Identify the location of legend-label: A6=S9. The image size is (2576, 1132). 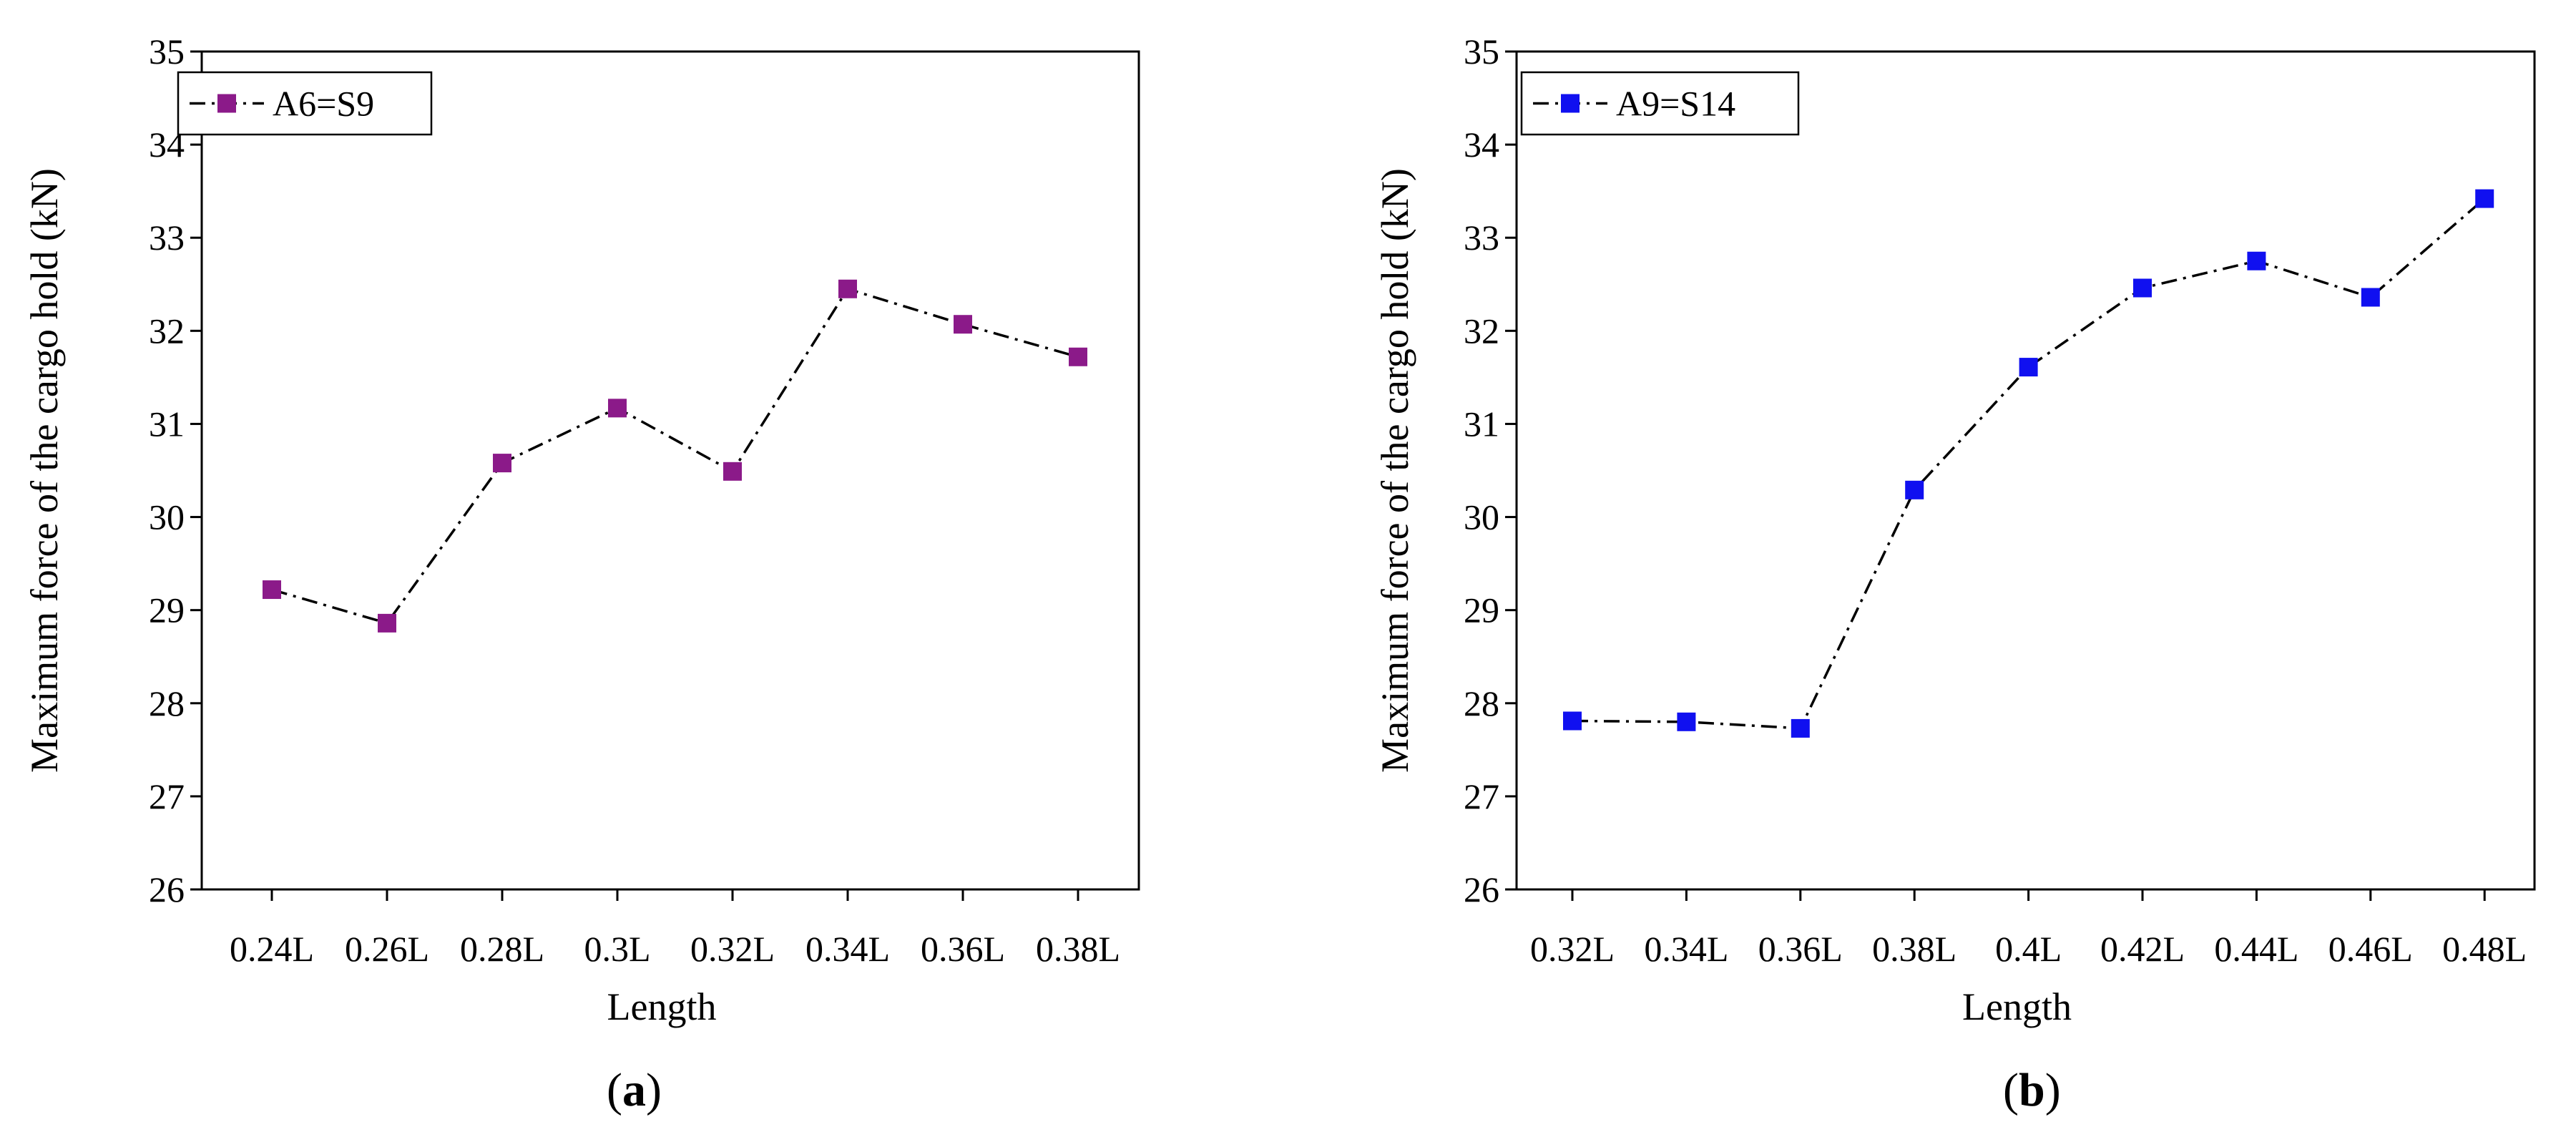
(323, 104).